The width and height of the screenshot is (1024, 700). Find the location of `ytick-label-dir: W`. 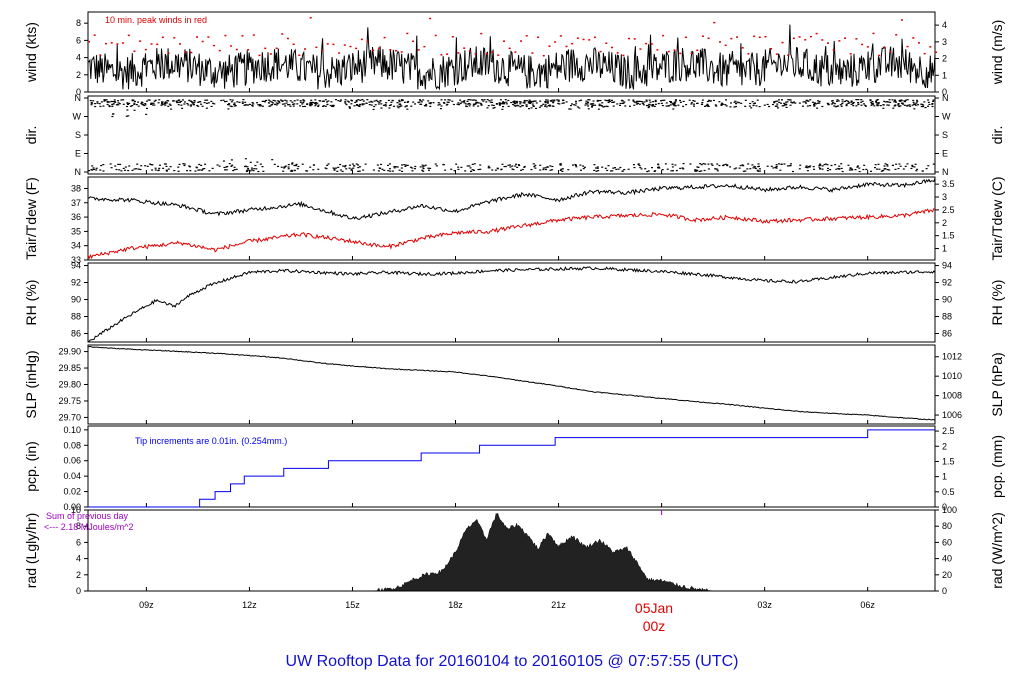

ytick-label-dir: W is located at coordinates (77, 117).